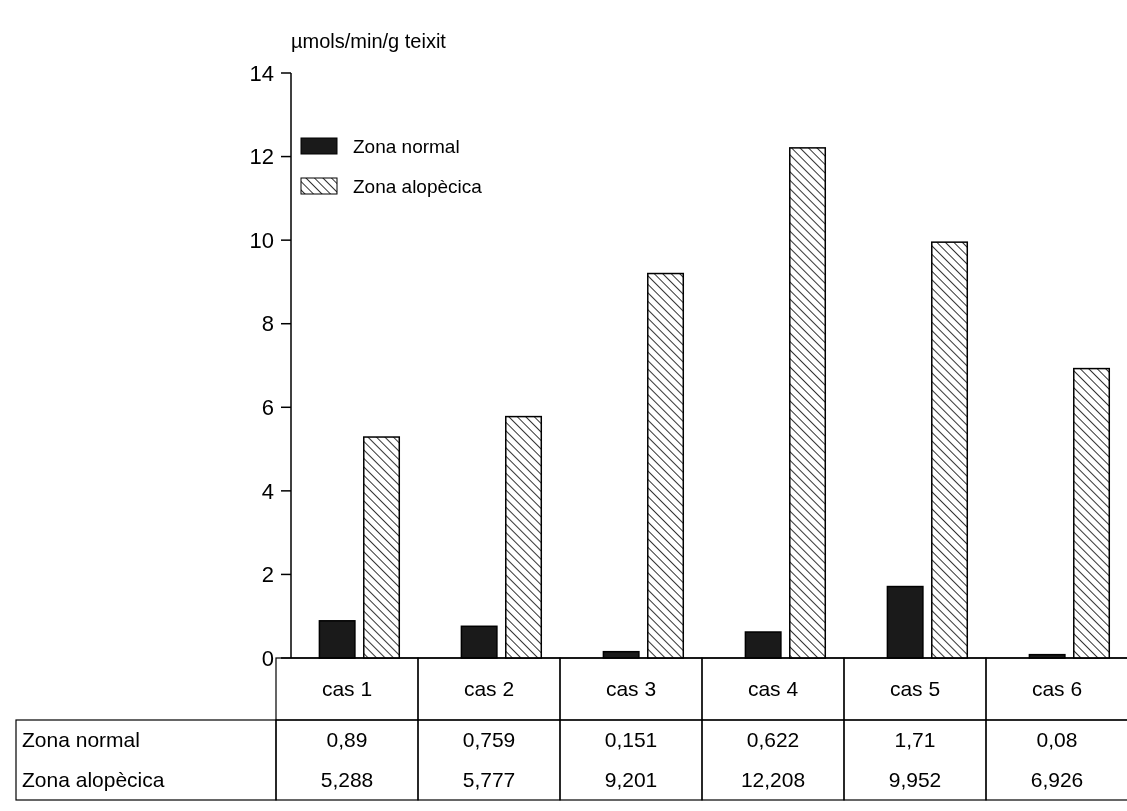 This screenshot has width=1127, height=811. I want to click on legend-label: Zona alopècica, so click(418, 186).